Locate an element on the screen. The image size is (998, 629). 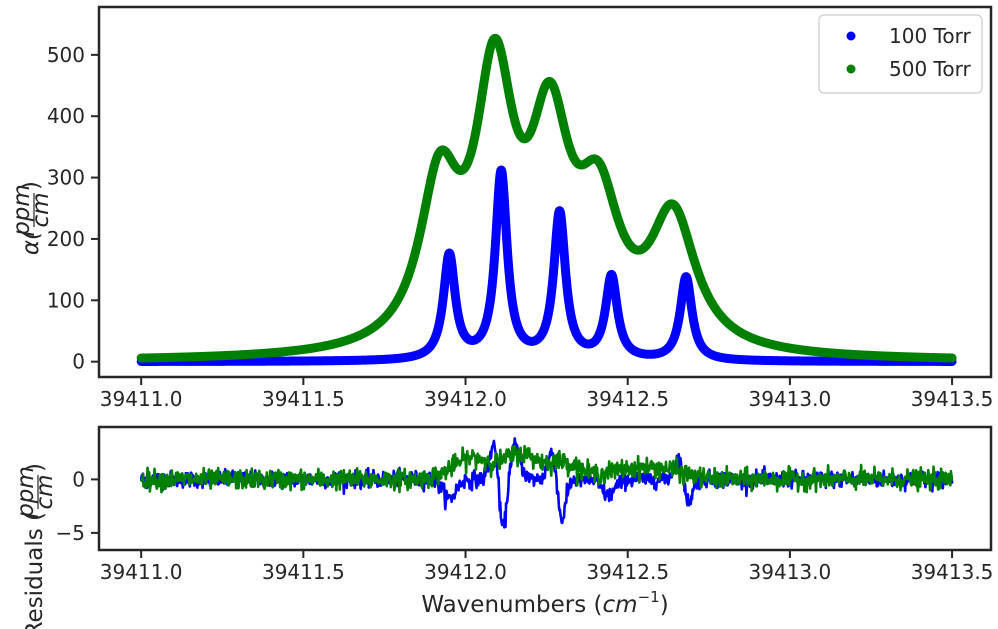
y-label-frac-den: cm is located at coordinates (41, 209).